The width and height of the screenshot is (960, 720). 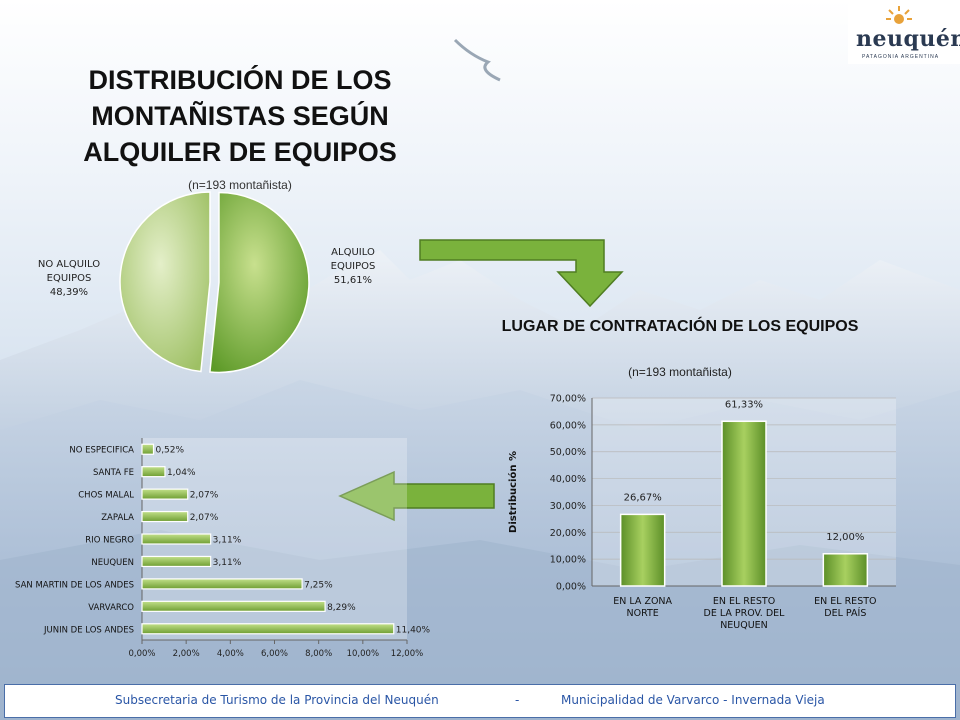 I want to click on pie-label-no-alquilo-2: EQUIPOS, so click(x=69, y=278).